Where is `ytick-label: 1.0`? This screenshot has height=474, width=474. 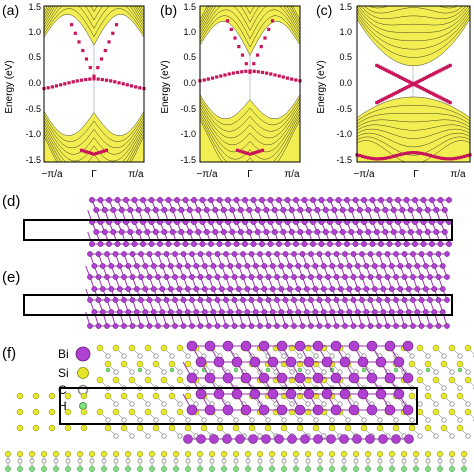 ytick-label: 1.0 is located at coordinates (34, 32).